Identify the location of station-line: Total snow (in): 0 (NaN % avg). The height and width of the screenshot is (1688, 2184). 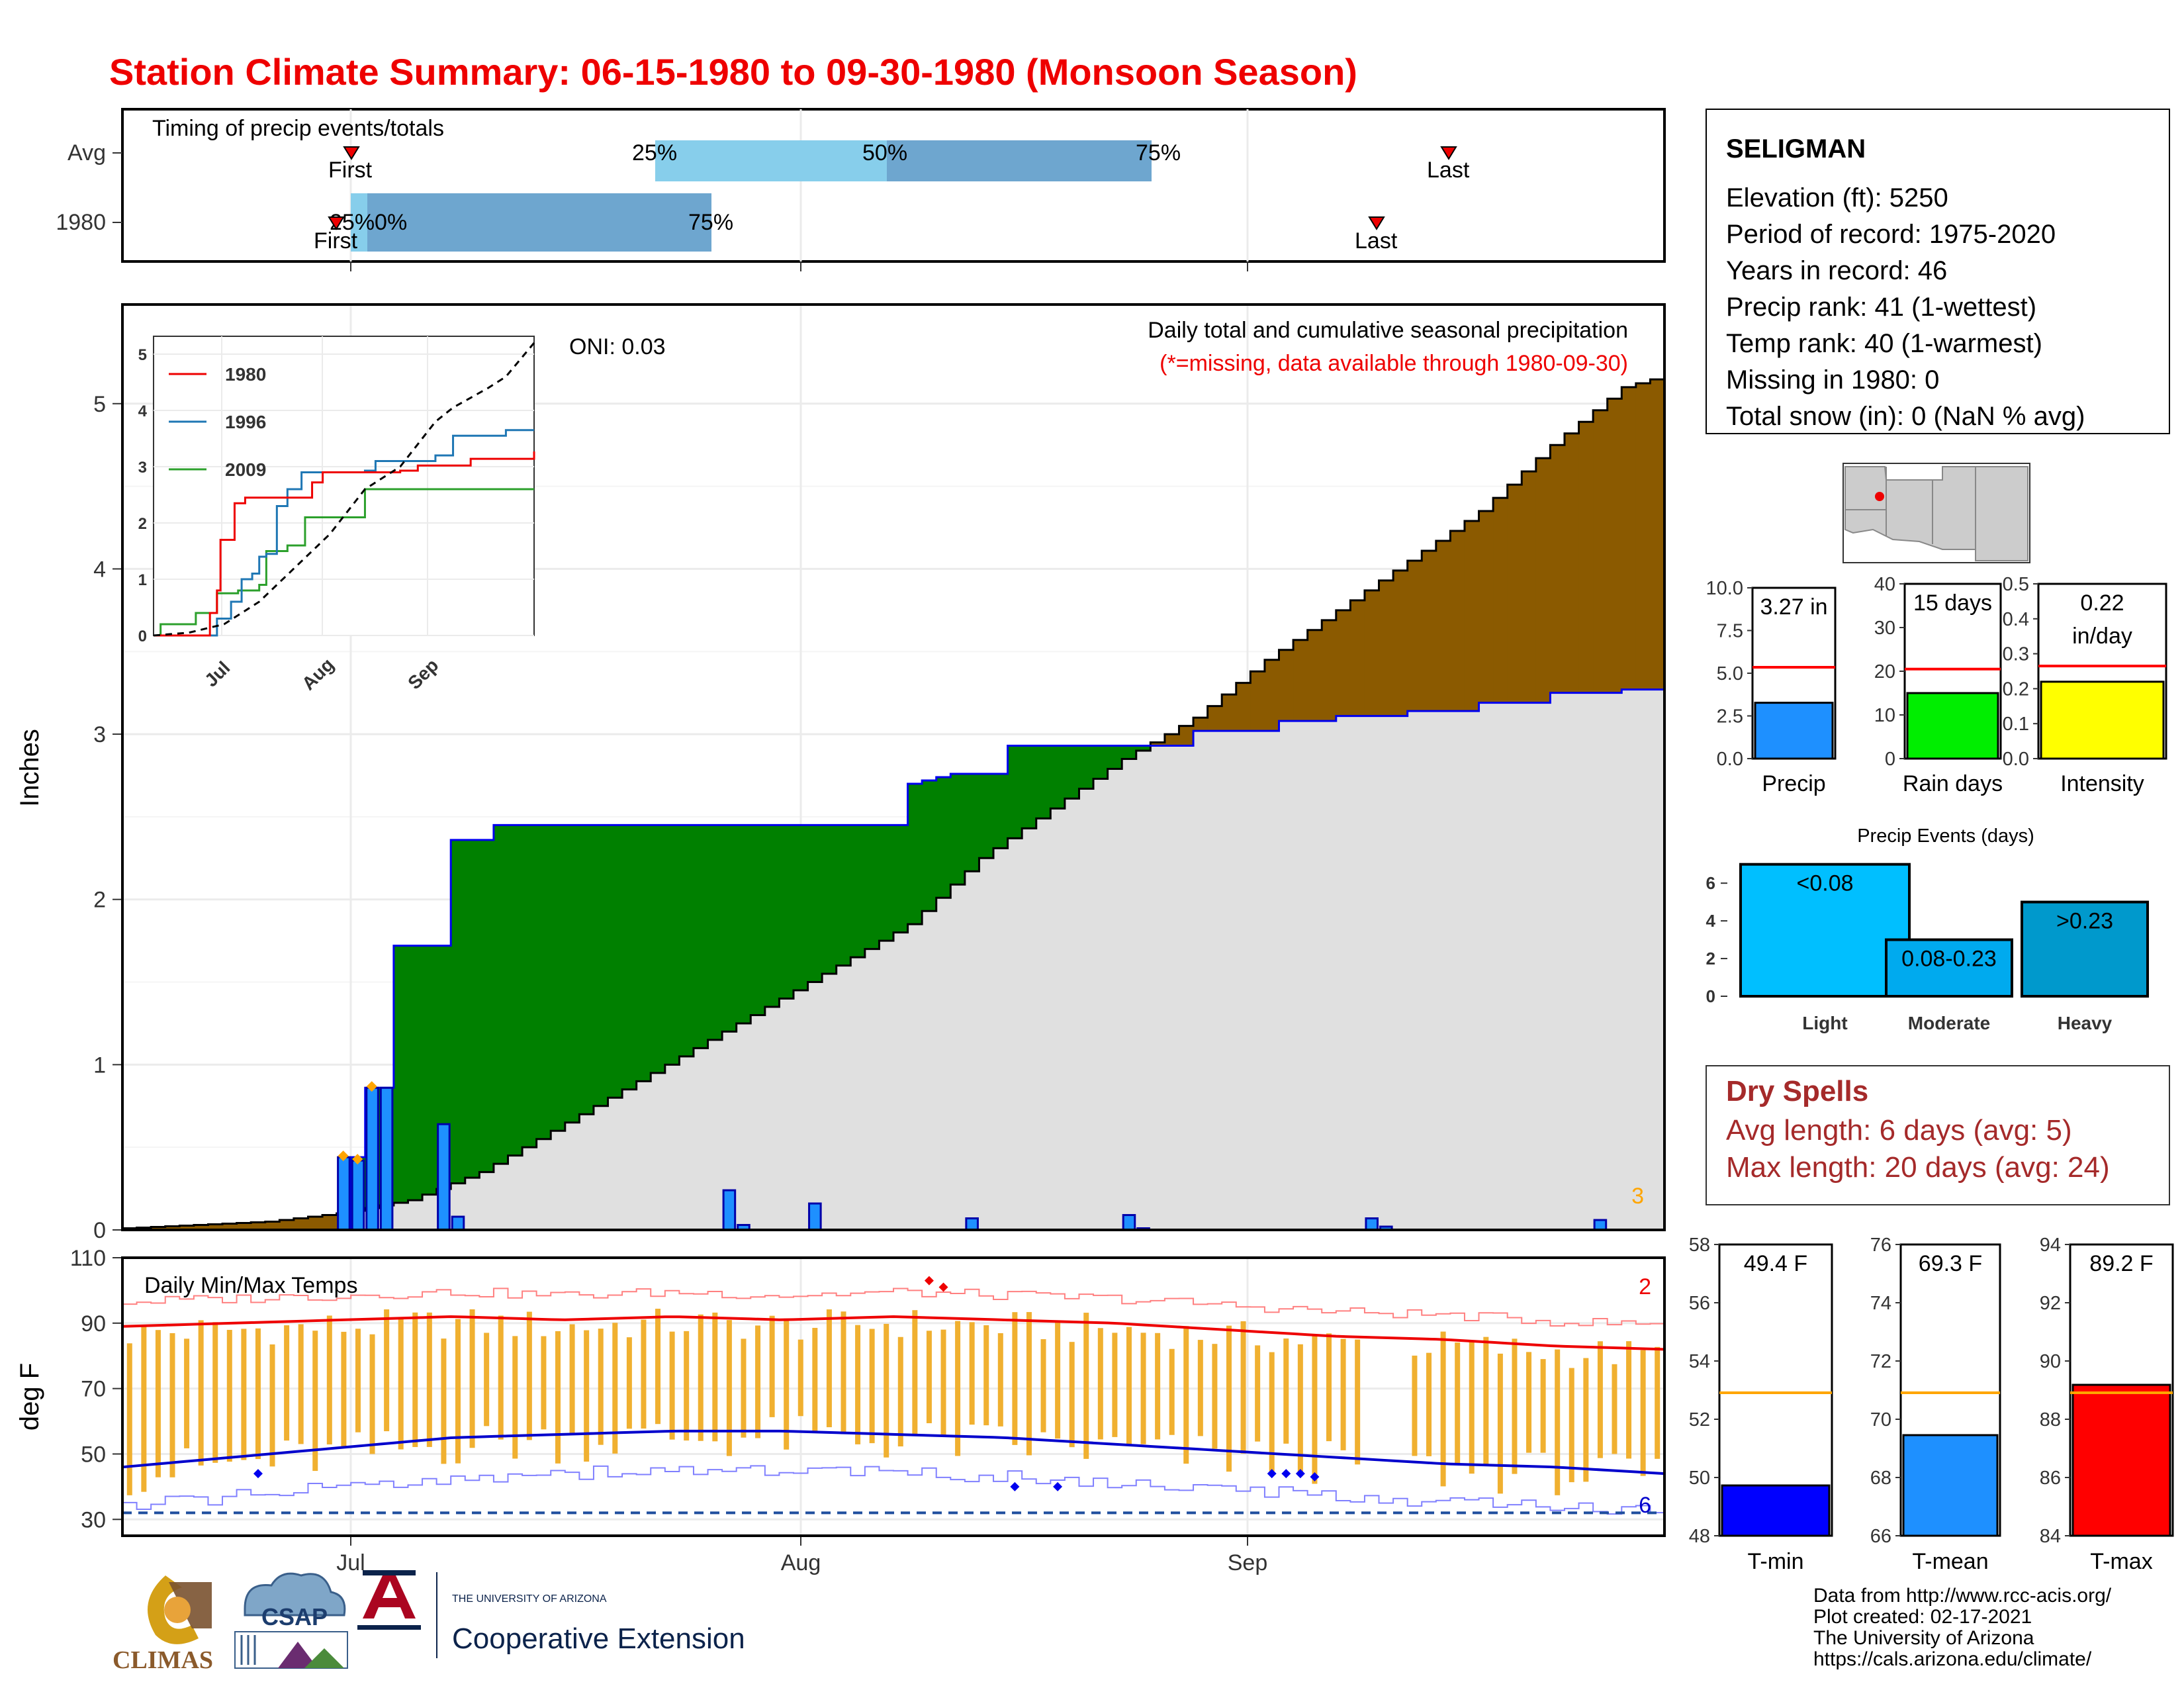
(1905, 416).